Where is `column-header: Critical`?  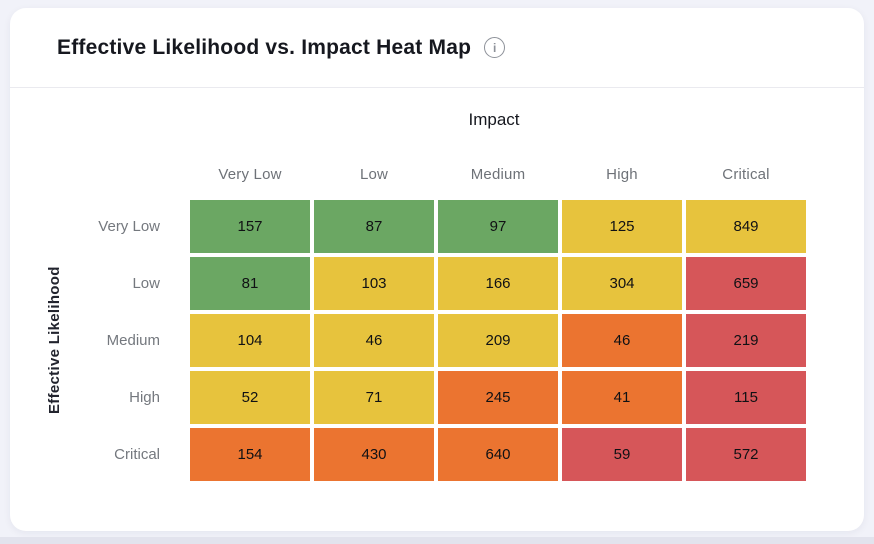 column-header: Critical is located at coordinates (746, 174).